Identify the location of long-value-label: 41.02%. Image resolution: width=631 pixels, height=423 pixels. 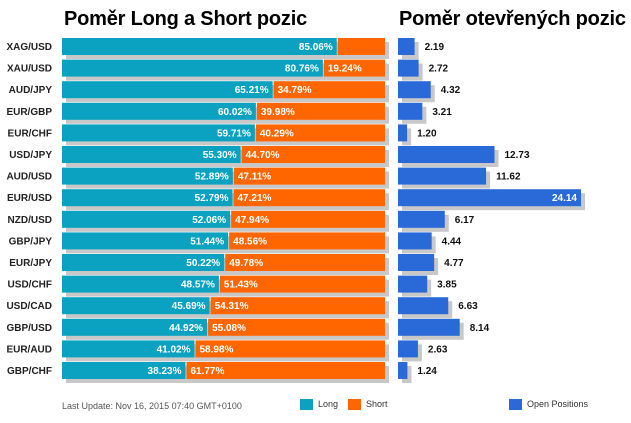
(174, 349).